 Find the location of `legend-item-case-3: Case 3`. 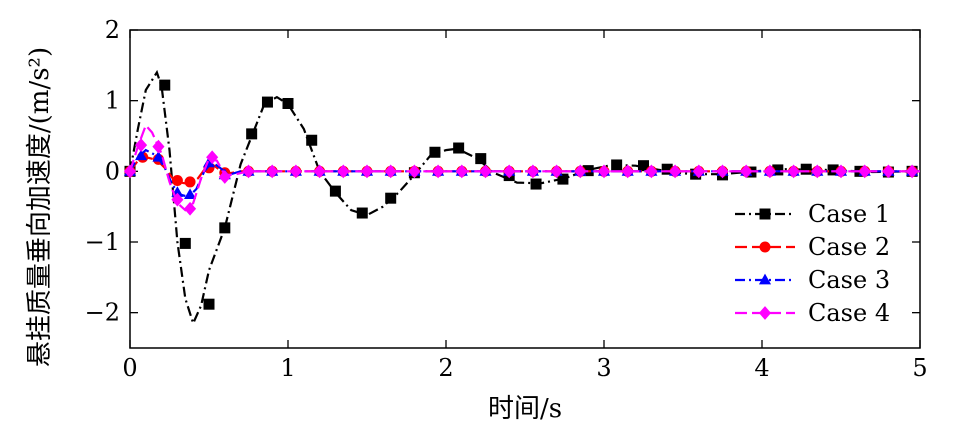

legend-item-case-3: Case 3 is located at coordinates (812, 280).